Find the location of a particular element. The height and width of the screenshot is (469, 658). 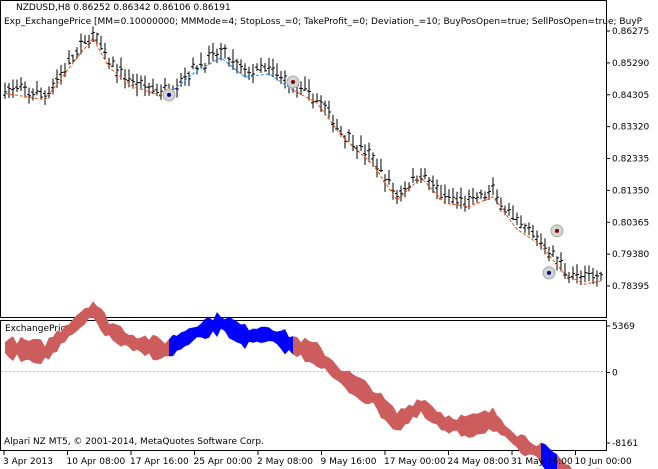

time-tick-label: 10 Apr 08:00 is located at coordinates (96, 462).